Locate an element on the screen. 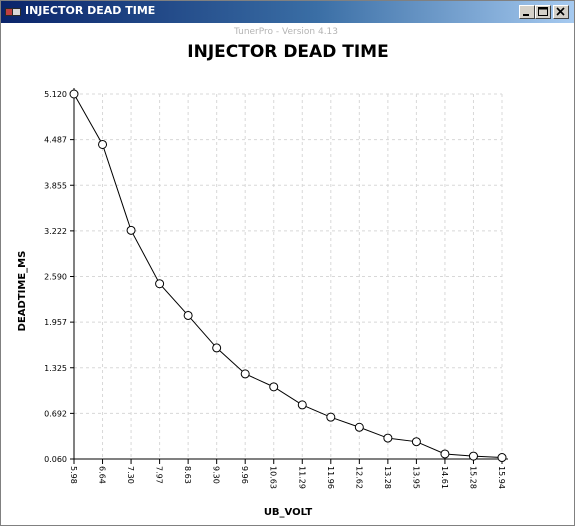 This screenshot has width=575, height=526. y-tick-label: 2.590 is located at coordinates (55, 277).